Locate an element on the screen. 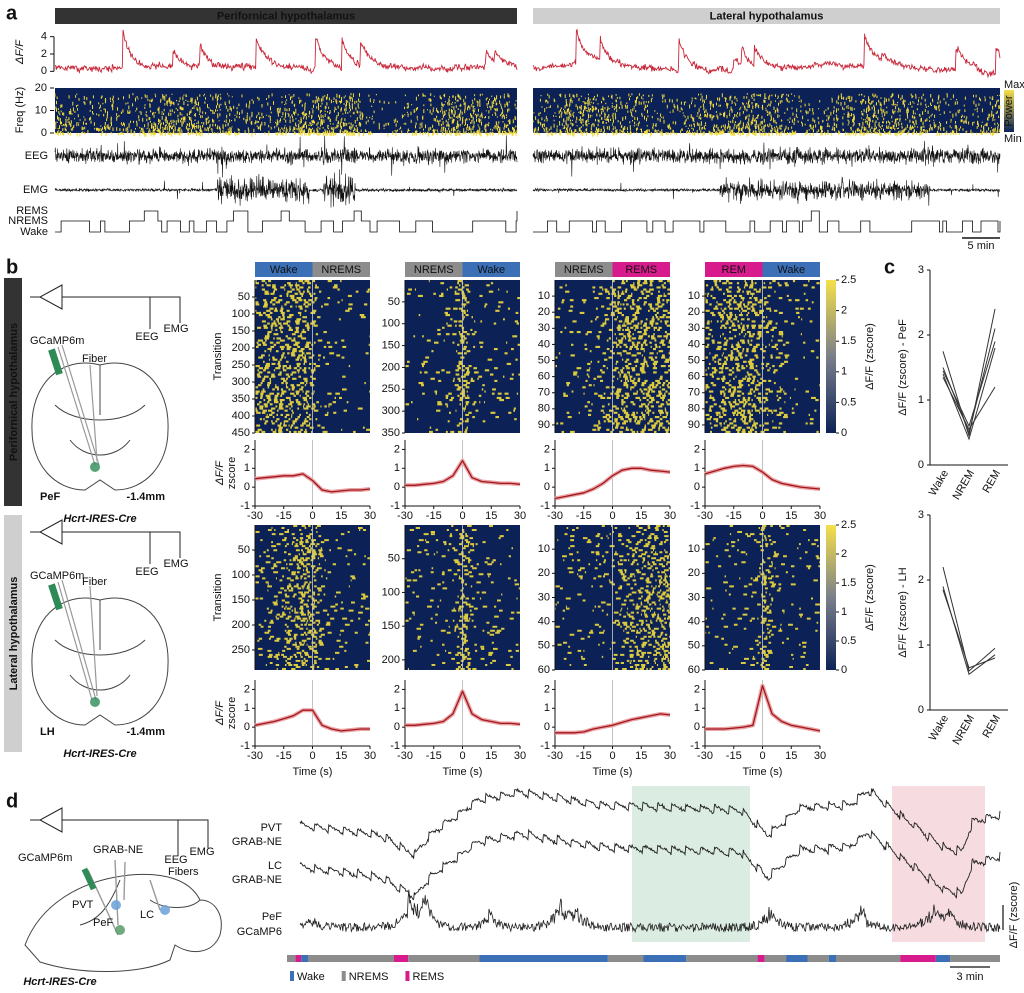  y-tick-label: 250 is located at coordinates (391, 389).